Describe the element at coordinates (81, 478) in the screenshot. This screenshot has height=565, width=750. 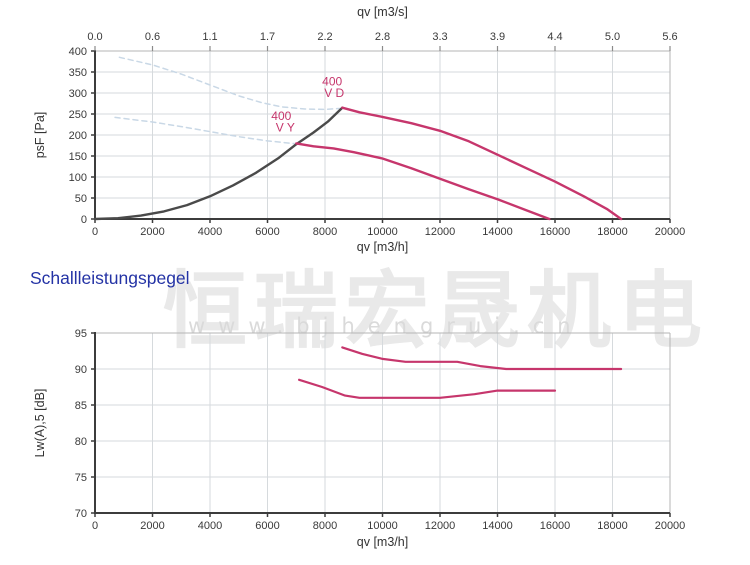
I see `y-tick-label: 75` at that location.